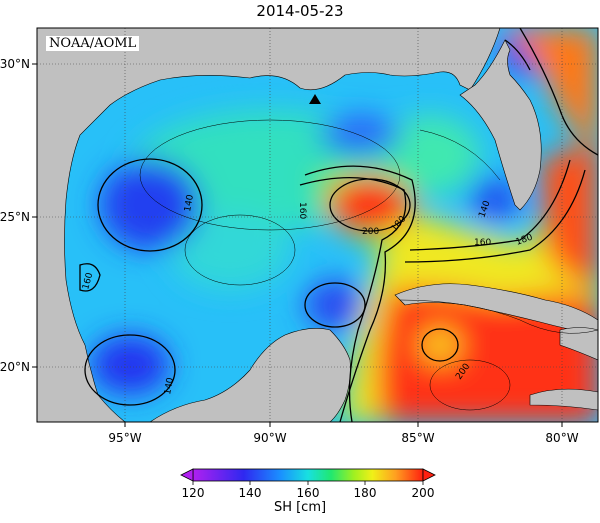 Image resolution: width=600 pixels, height=523 pixels. What do you see at coordinates (423, 493) in the screenshot?
I see `colorbar-tick-200: 200` at bounding box center [423, 493].